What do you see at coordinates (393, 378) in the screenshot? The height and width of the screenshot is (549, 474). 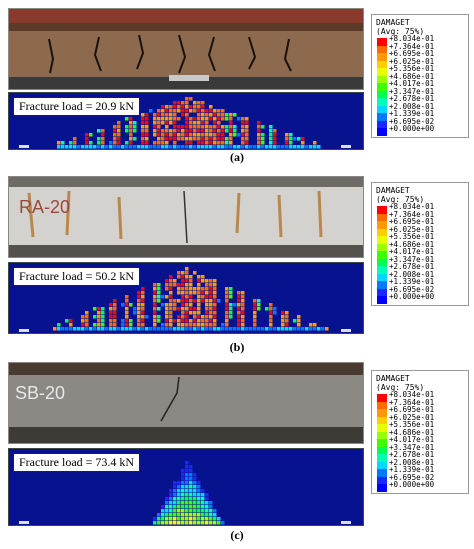 I see `legend-title: DAMAGET` at bounding box center [393, 378].